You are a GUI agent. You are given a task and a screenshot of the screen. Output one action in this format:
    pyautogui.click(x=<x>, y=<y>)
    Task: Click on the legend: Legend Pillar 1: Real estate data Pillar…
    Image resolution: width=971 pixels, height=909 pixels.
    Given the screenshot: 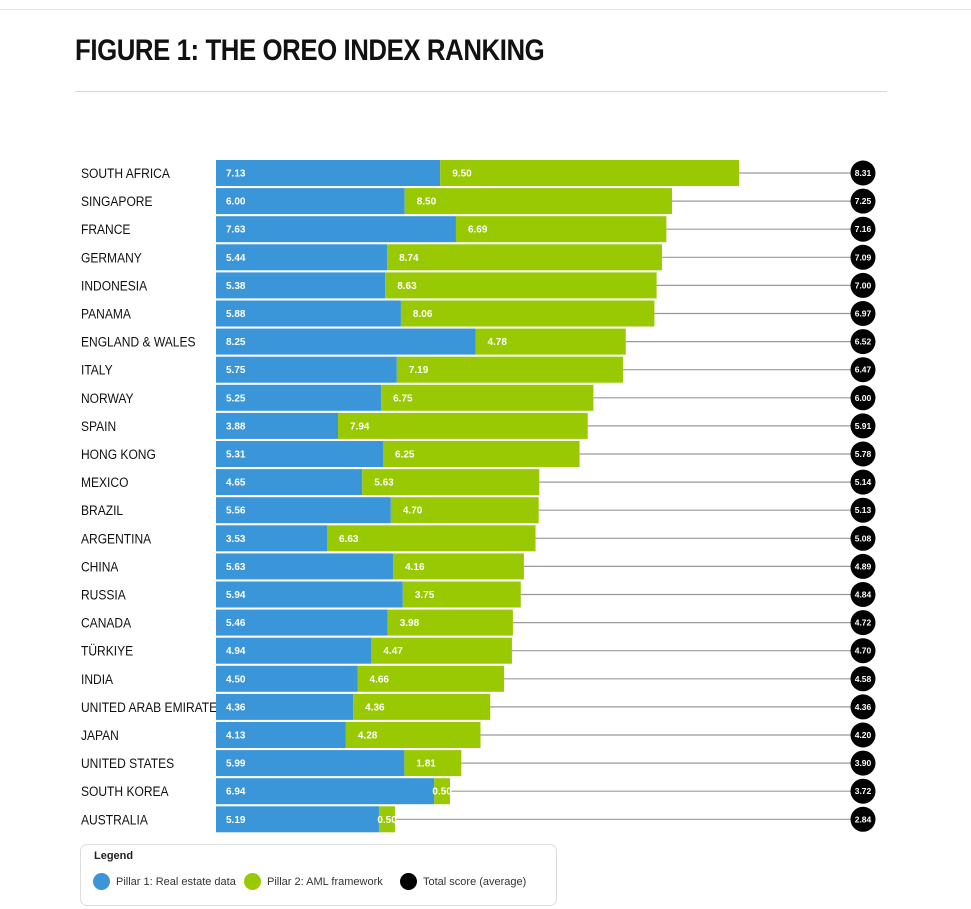 What is the action you would take?
    pyautogui.click(x=318, y=875)
    